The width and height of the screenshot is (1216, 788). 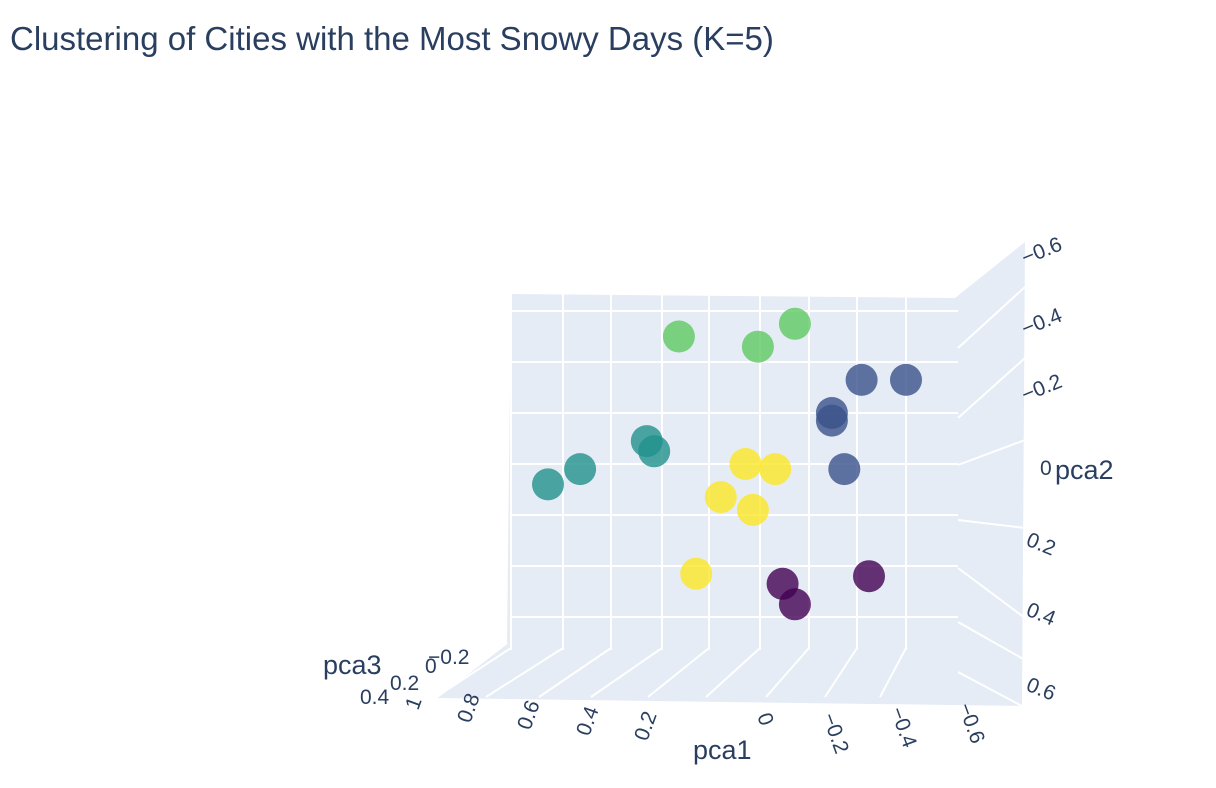 I want to click on x-tick-label: 0.6, so click(x=529, y=714).